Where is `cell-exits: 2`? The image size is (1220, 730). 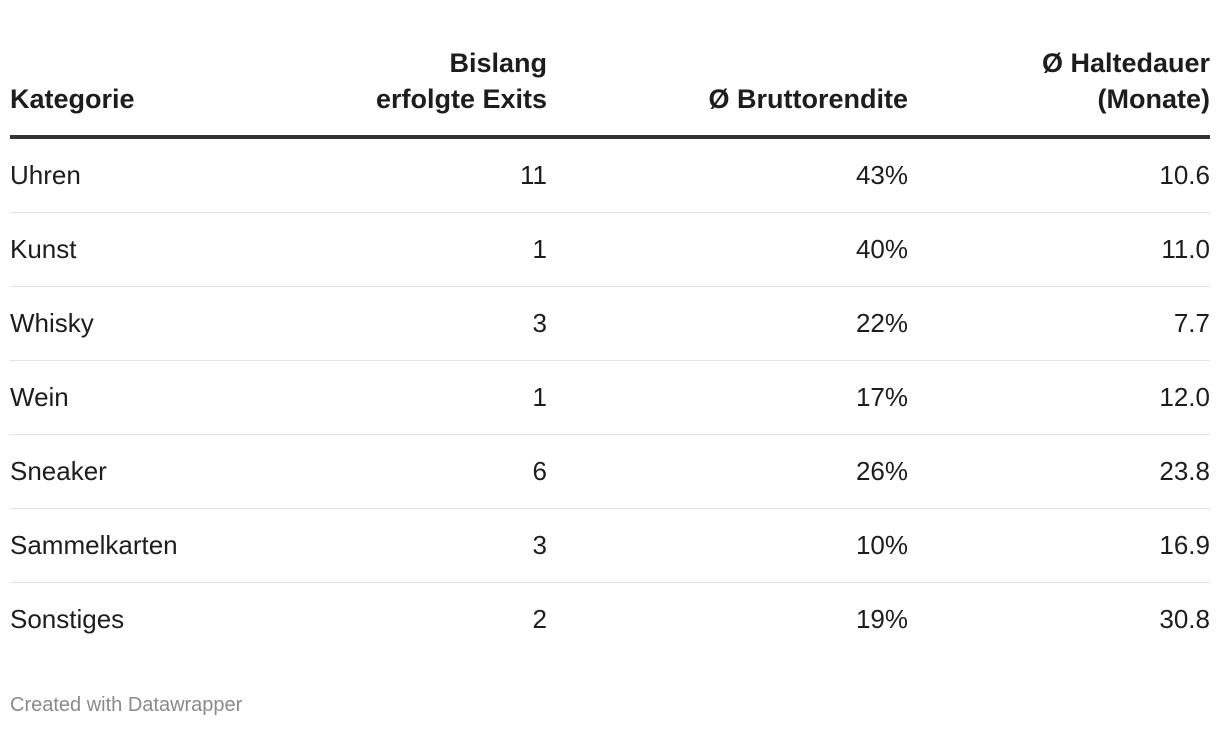 cell-exits: 2 is located at coordinates (539, 619).